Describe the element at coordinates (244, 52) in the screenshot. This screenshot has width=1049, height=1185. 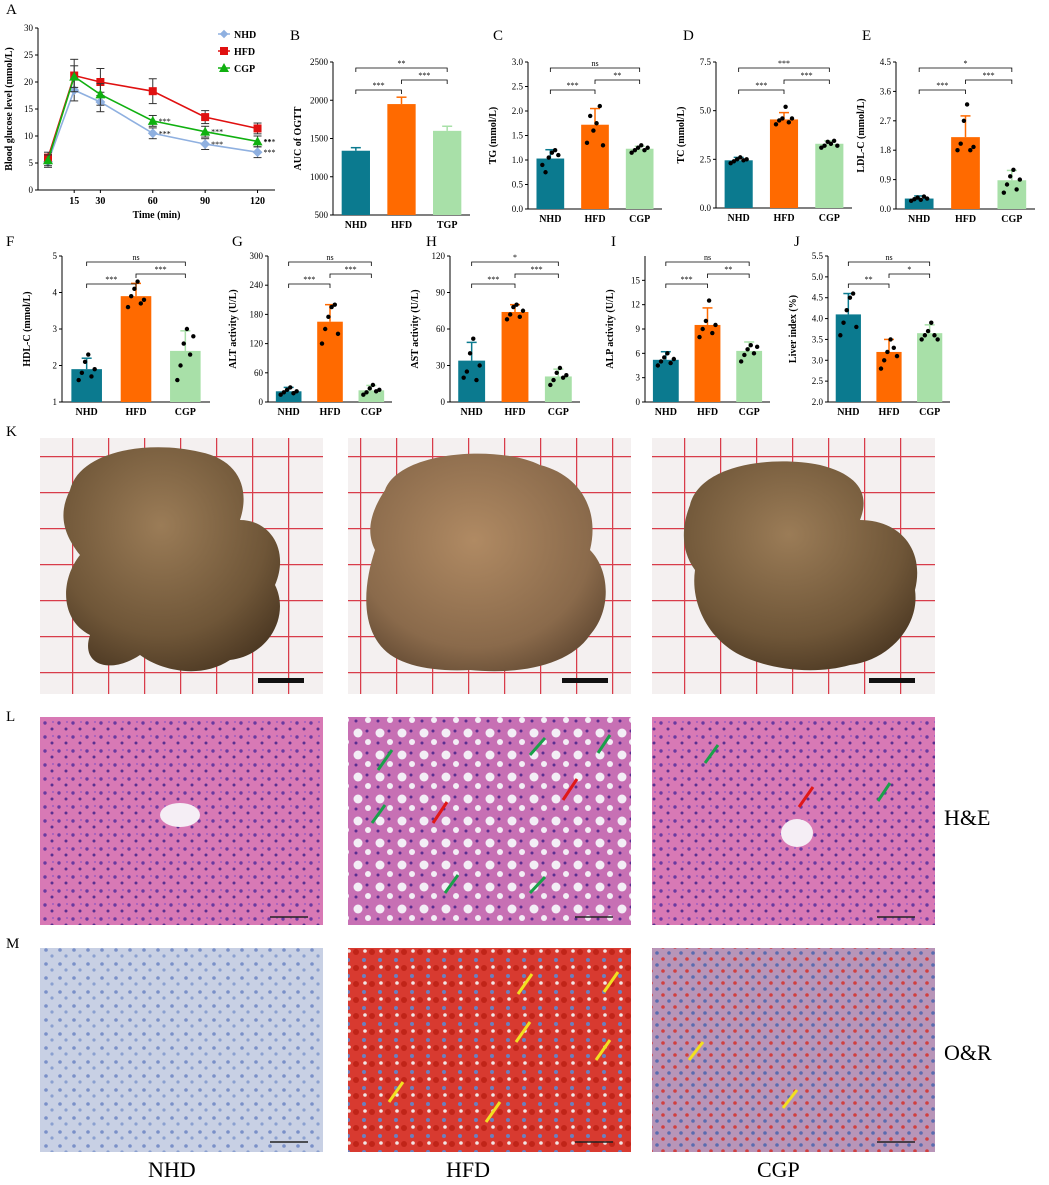
I see `legend-label: HFD` at that location.